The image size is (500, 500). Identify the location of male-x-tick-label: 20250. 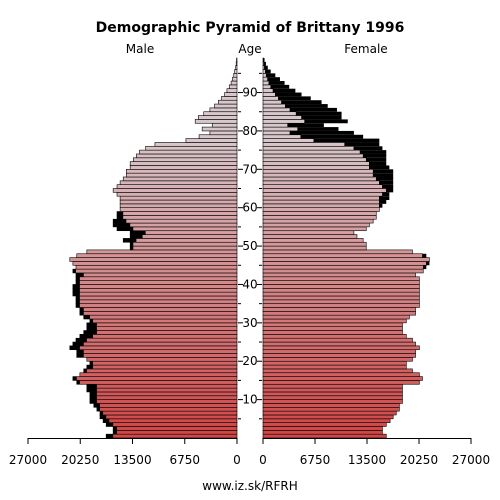
(80, 460).